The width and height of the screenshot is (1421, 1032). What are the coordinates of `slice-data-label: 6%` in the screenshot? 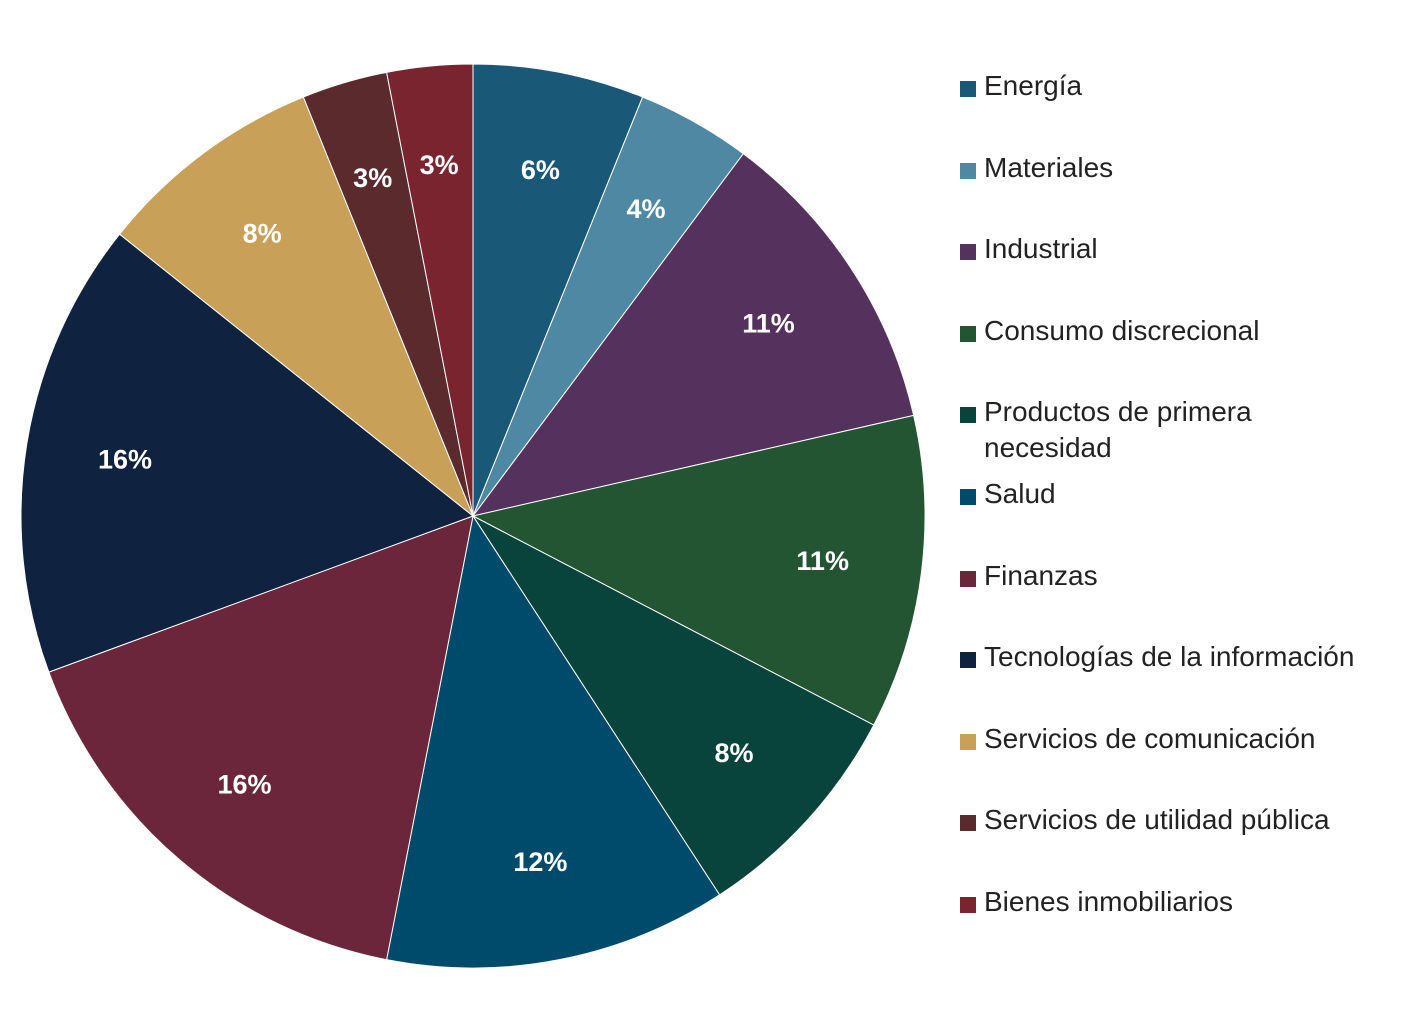 It's located at (540, 170).